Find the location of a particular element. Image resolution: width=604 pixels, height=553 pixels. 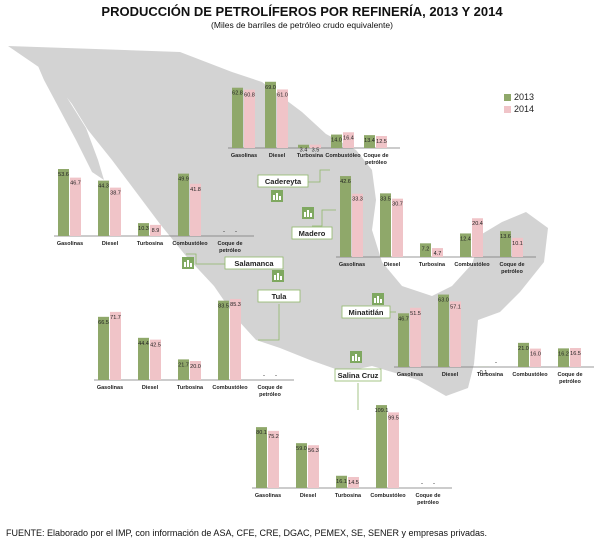

refinery-minatitlan-bar-2013-diesel is located at coordinates (443, 331).